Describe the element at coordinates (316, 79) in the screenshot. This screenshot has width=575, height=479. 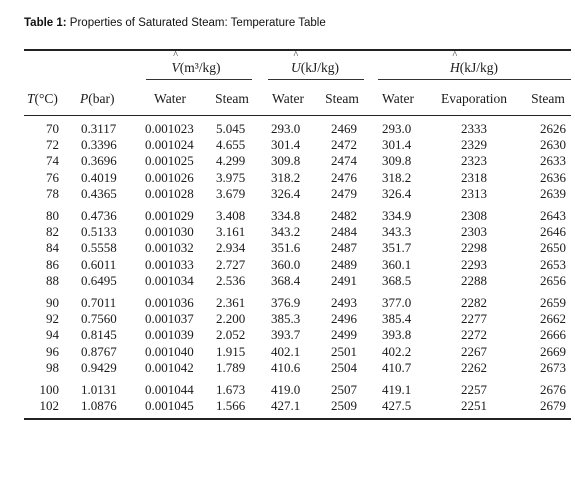
I see `group-rule-energy` at that location.